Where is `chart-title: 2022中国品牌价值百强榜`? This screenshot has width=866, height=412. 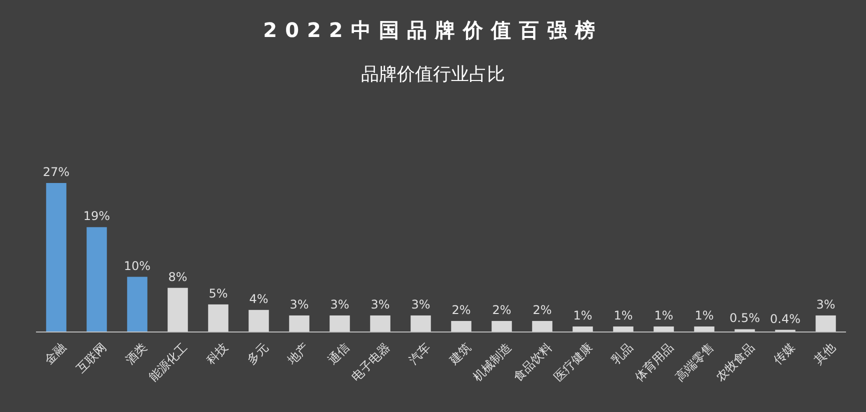
chart-title: 2022中国品牌价值百强榜 is located at coordinates (433, 30).